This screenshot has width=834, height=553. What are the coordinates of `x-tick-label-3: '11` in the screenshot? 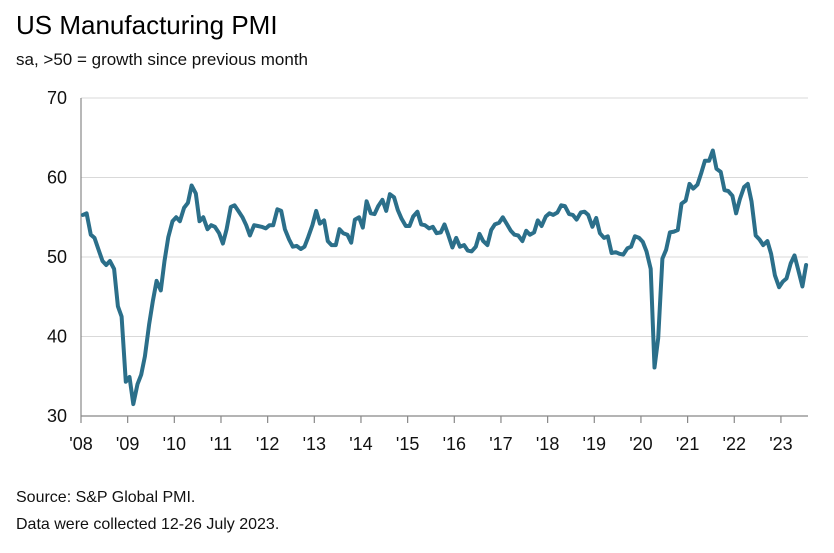 It's located at (221, 444).